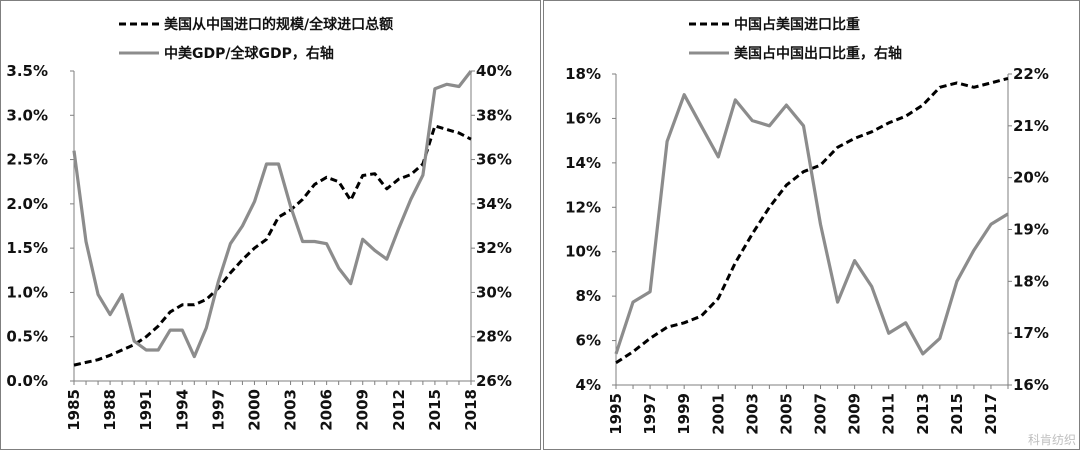 The height and width of the screenshot is (451, 1080). Describe the element at coordinates (923, 414) in the screenshot. I see `x-tick-label: 2013` at that location.